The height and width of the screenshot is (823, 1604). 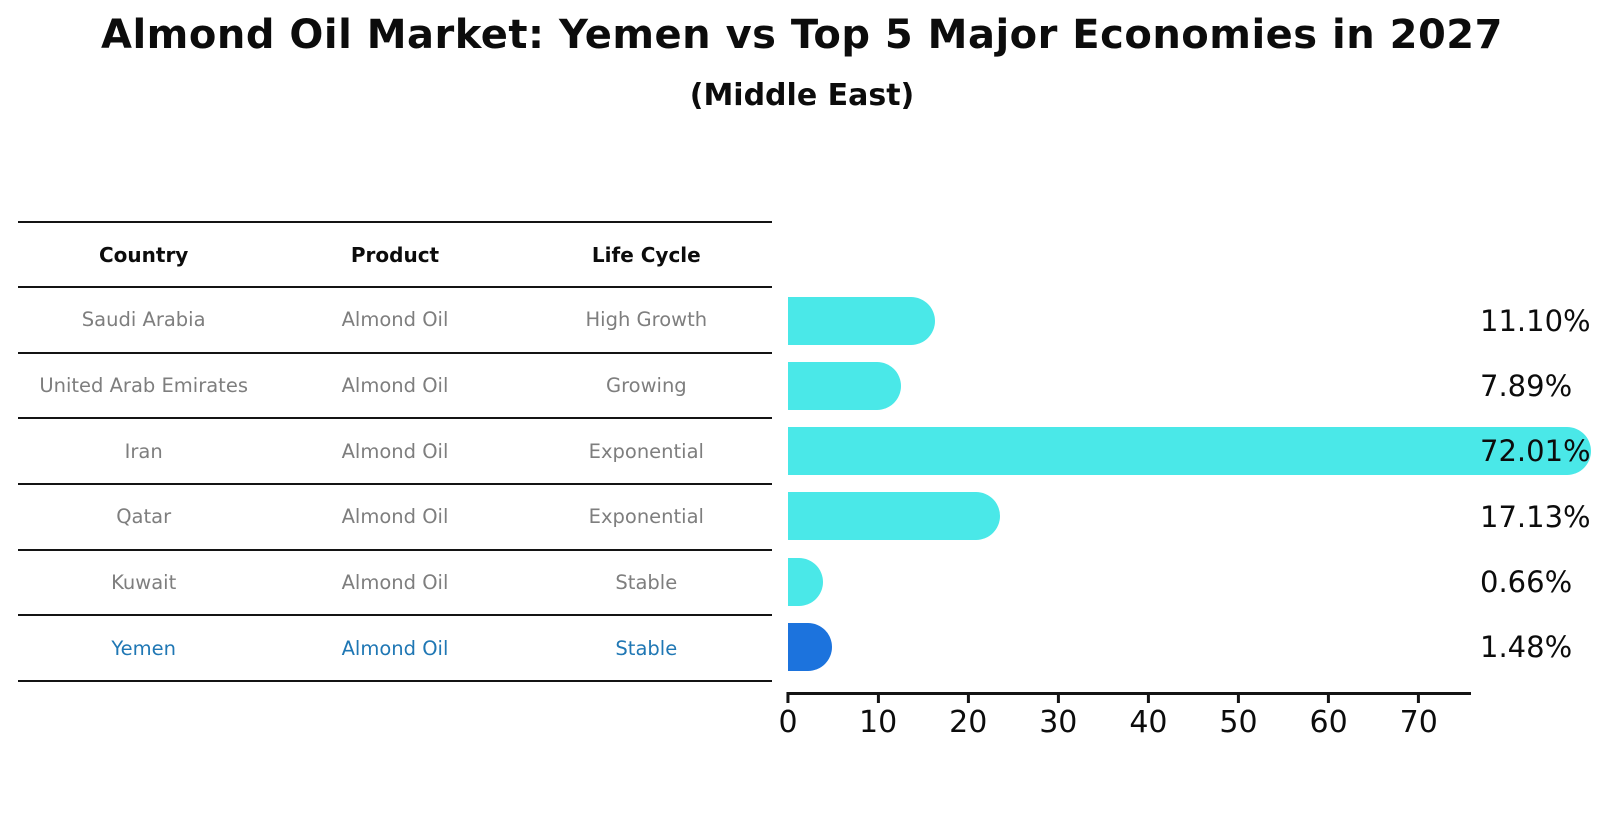 I want to click on x-tick-label: 20, so click(x=968, y=722).